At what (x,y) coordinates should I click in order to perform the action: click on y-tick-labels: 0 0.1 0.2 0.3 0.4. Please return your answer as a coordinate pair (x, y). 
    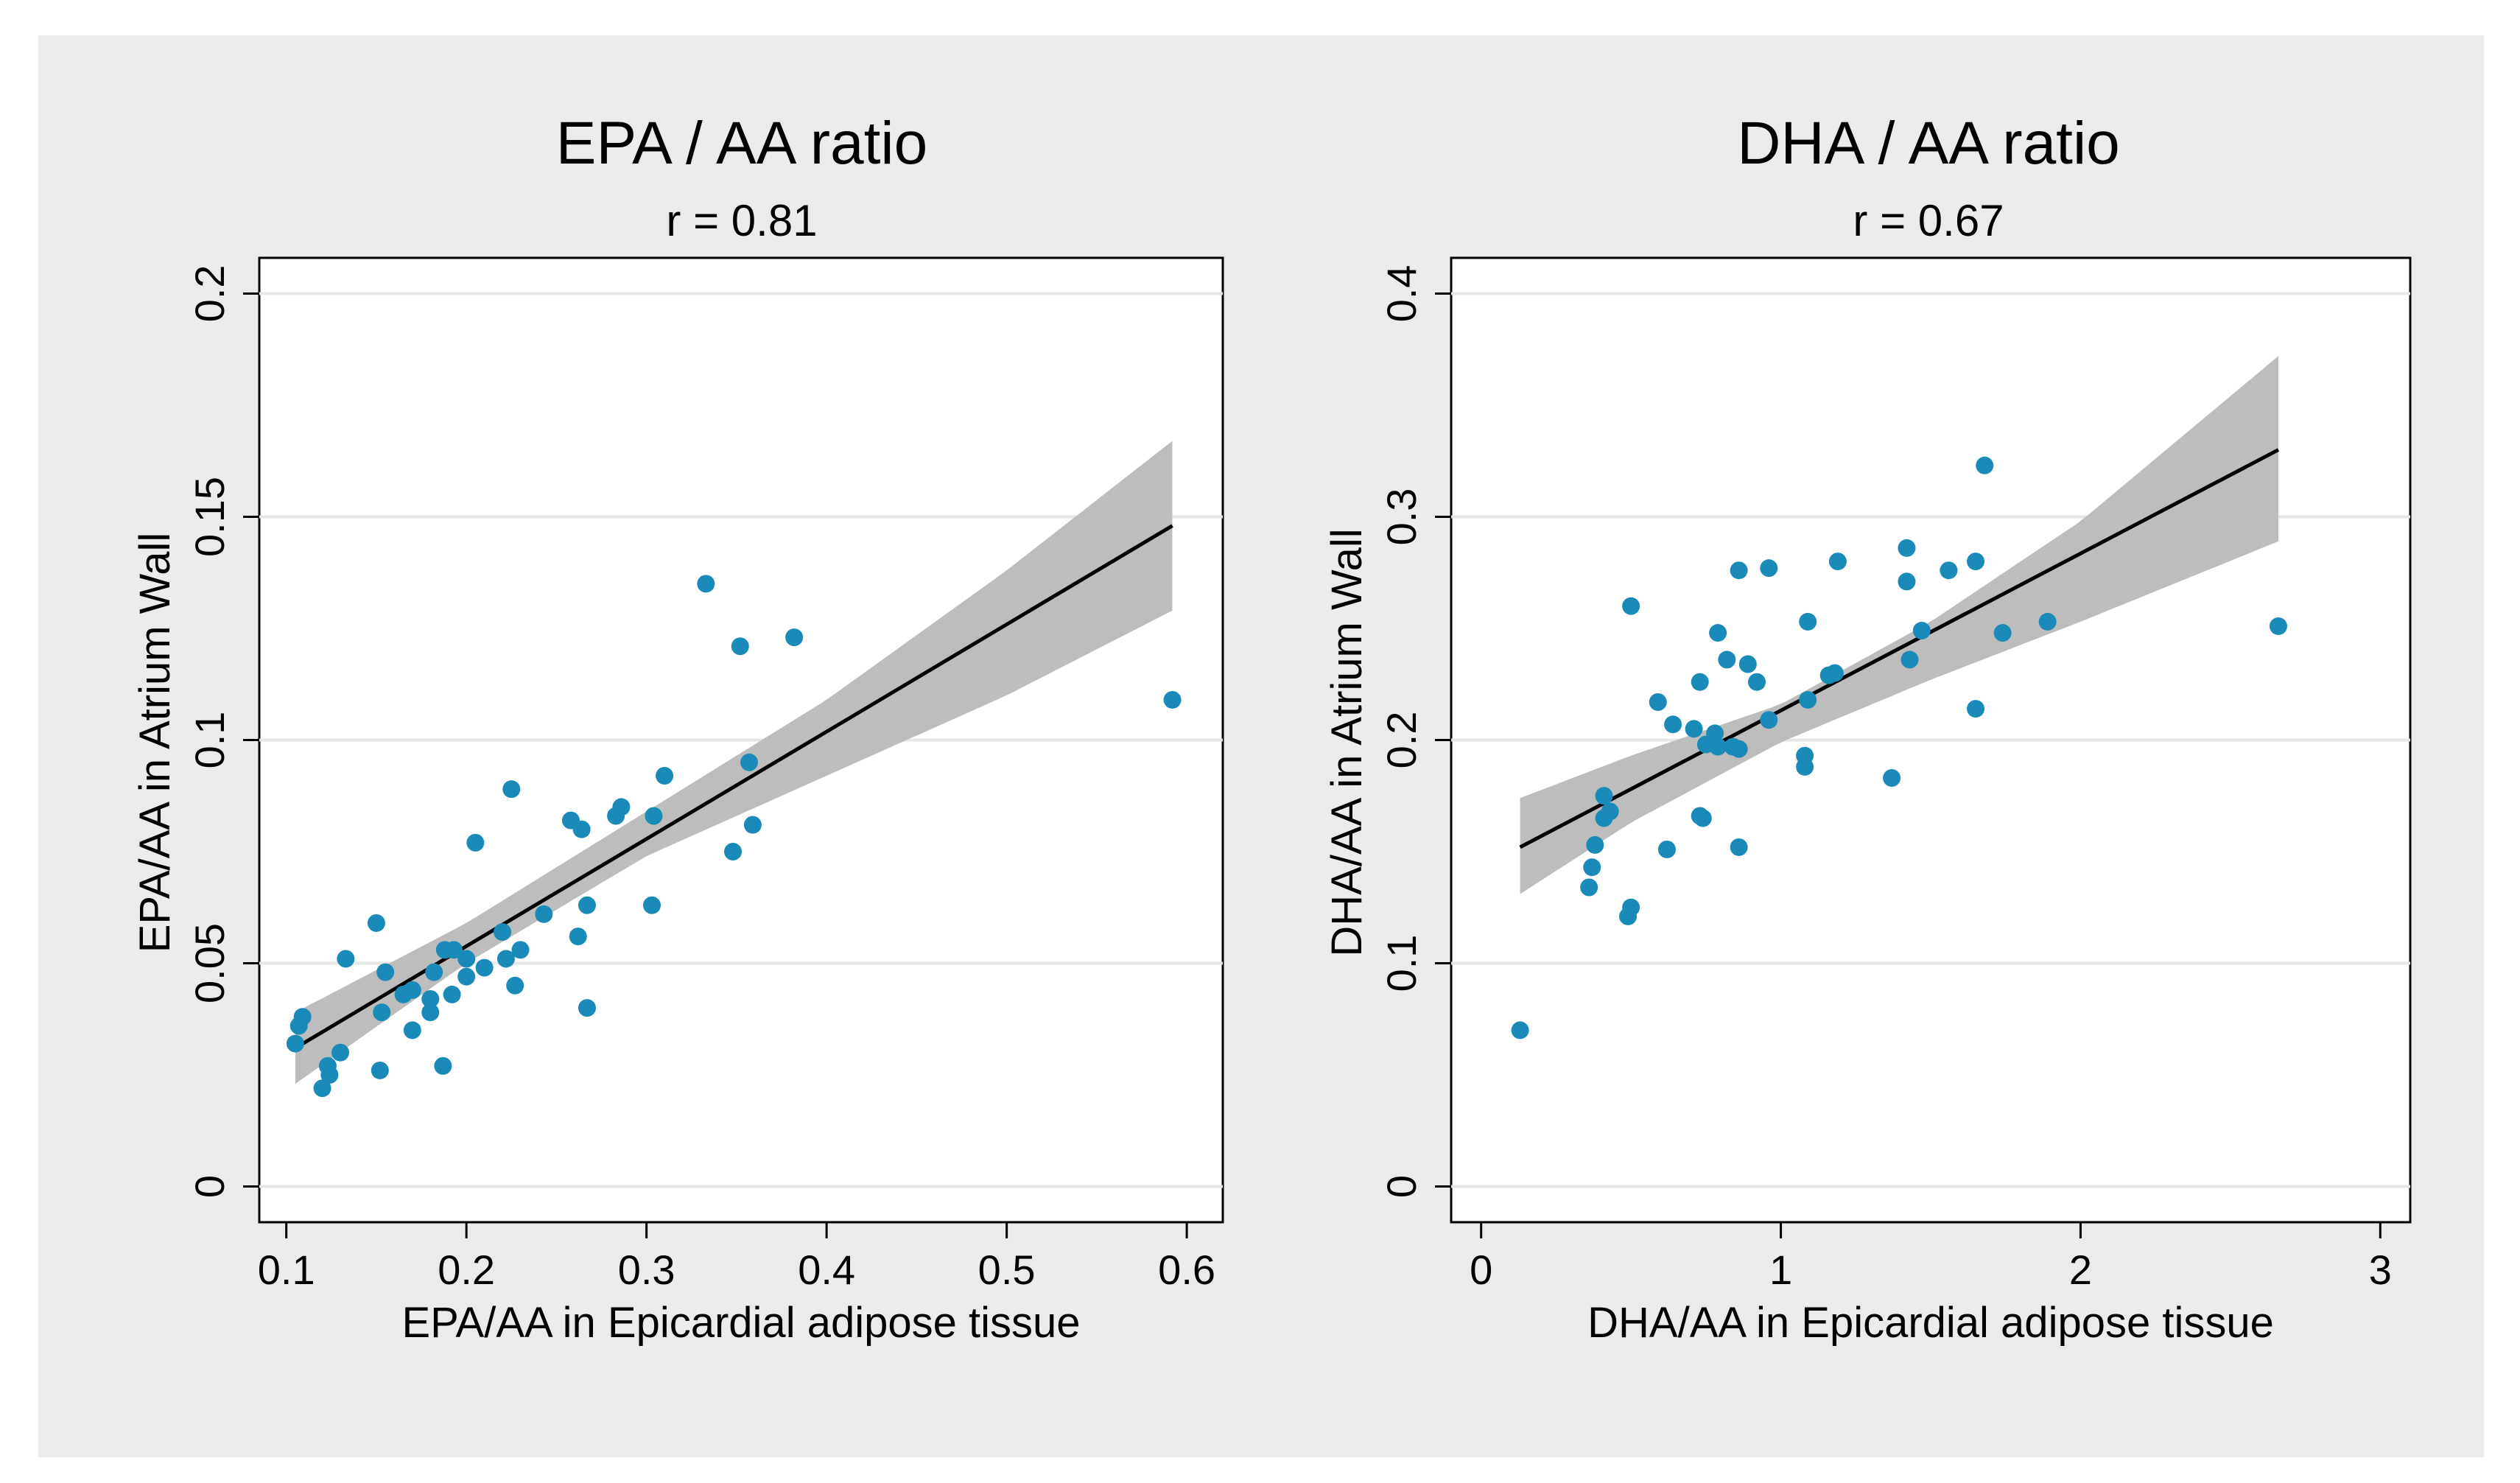
    Looking at the image, I should click on (1401, 732).